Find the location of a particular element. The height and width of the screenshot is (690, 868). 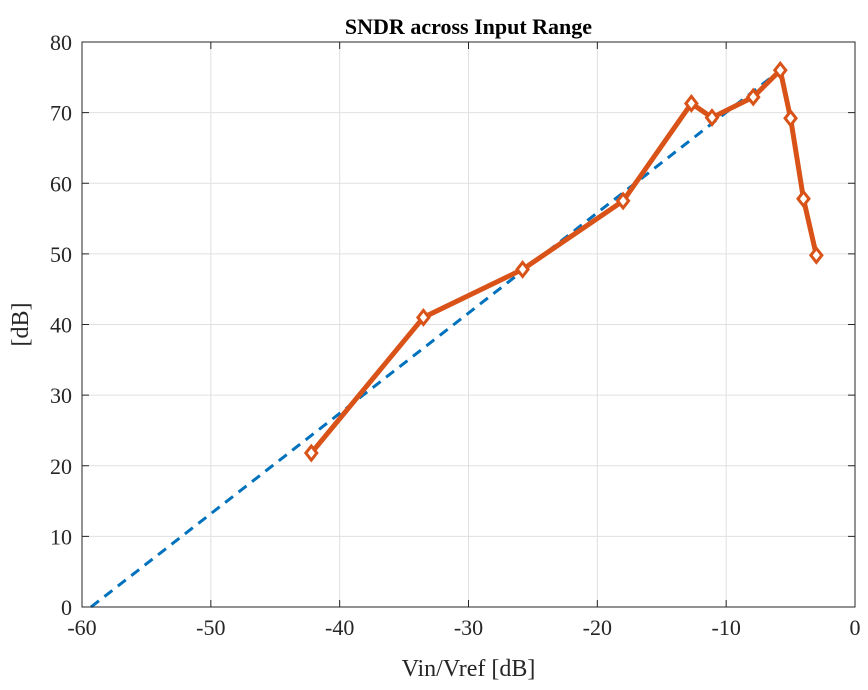

y-tick-label: 30 is located at coordinates (61, 395).